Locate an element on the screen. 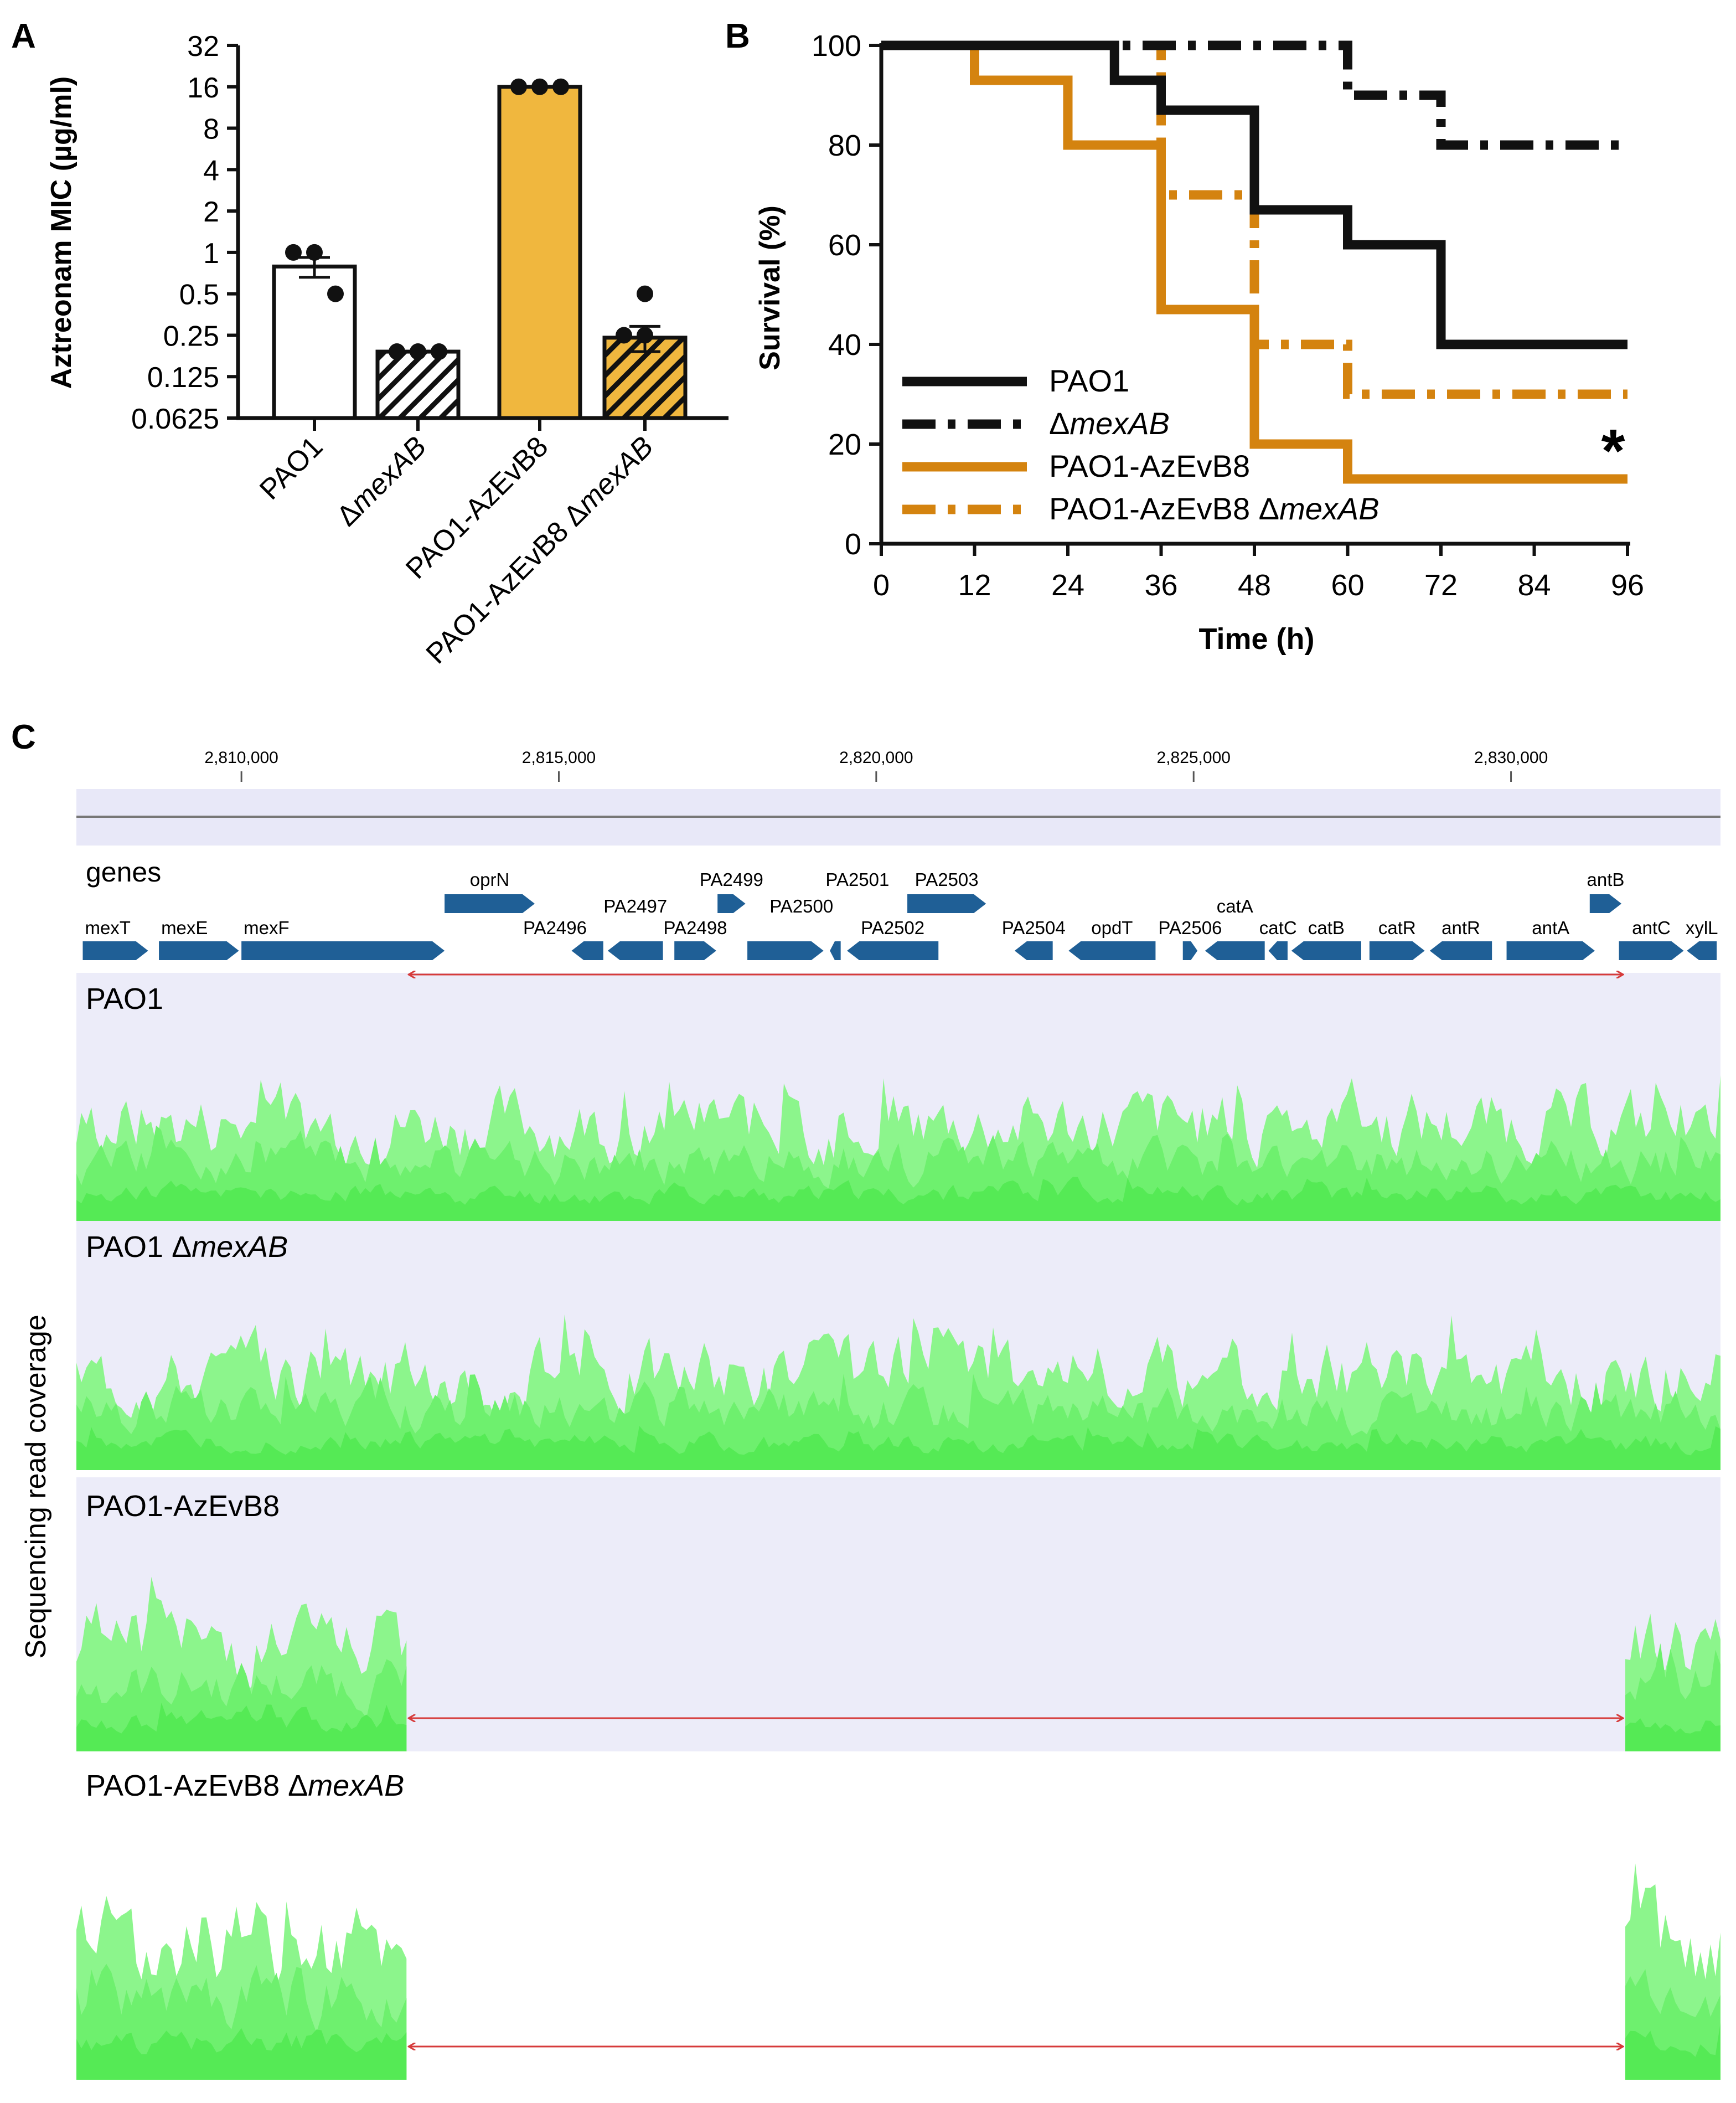  panel-c-gene-PA2506 is located at coordinates (1190, 951).